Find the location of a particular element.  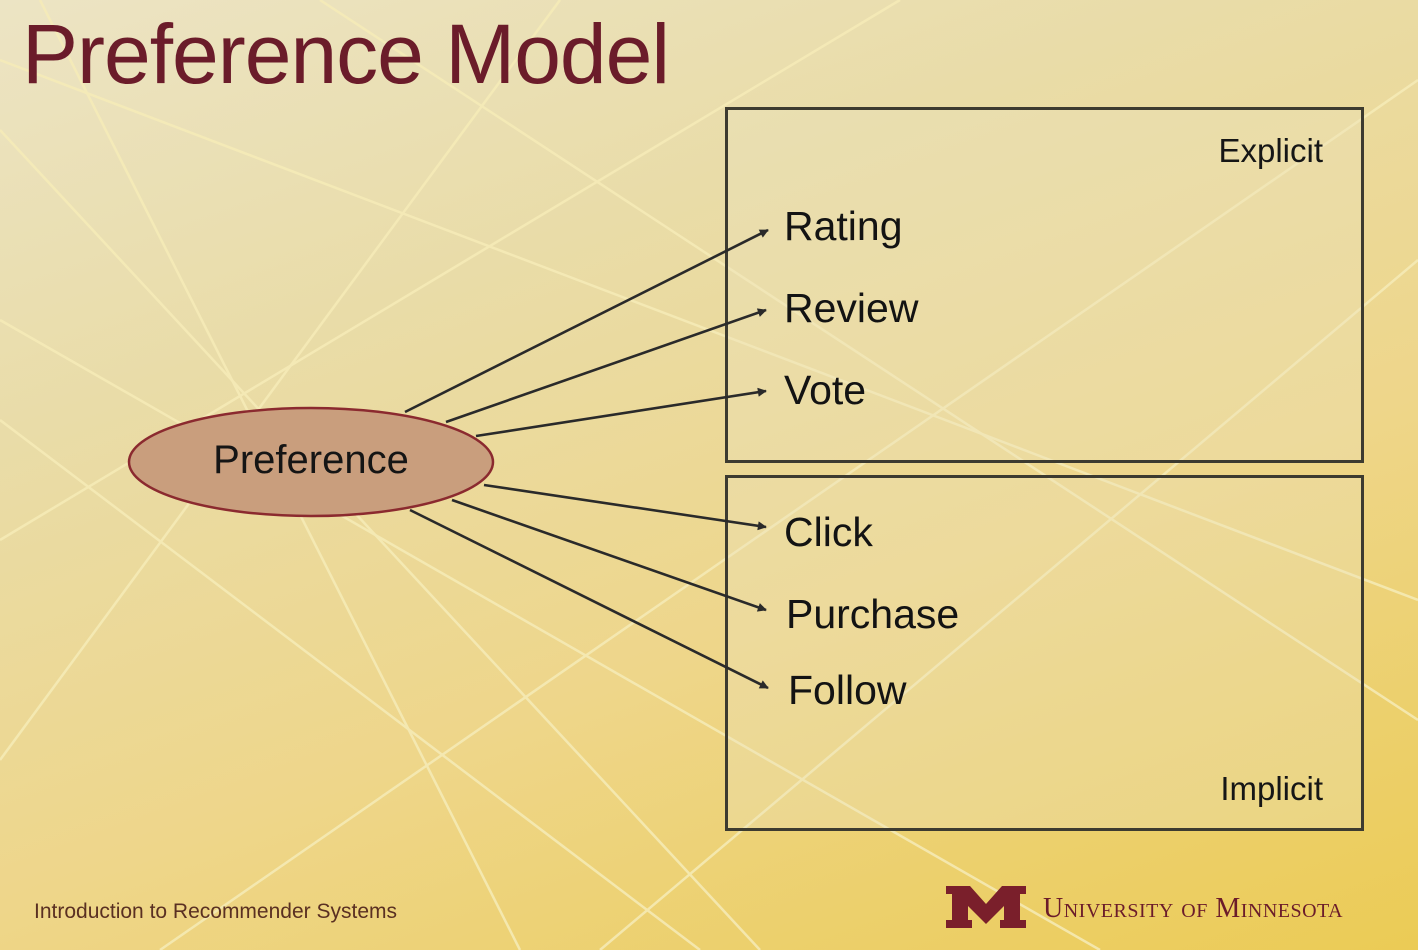

university-name: University of Minnesota is located at coordinates (1193, 908).